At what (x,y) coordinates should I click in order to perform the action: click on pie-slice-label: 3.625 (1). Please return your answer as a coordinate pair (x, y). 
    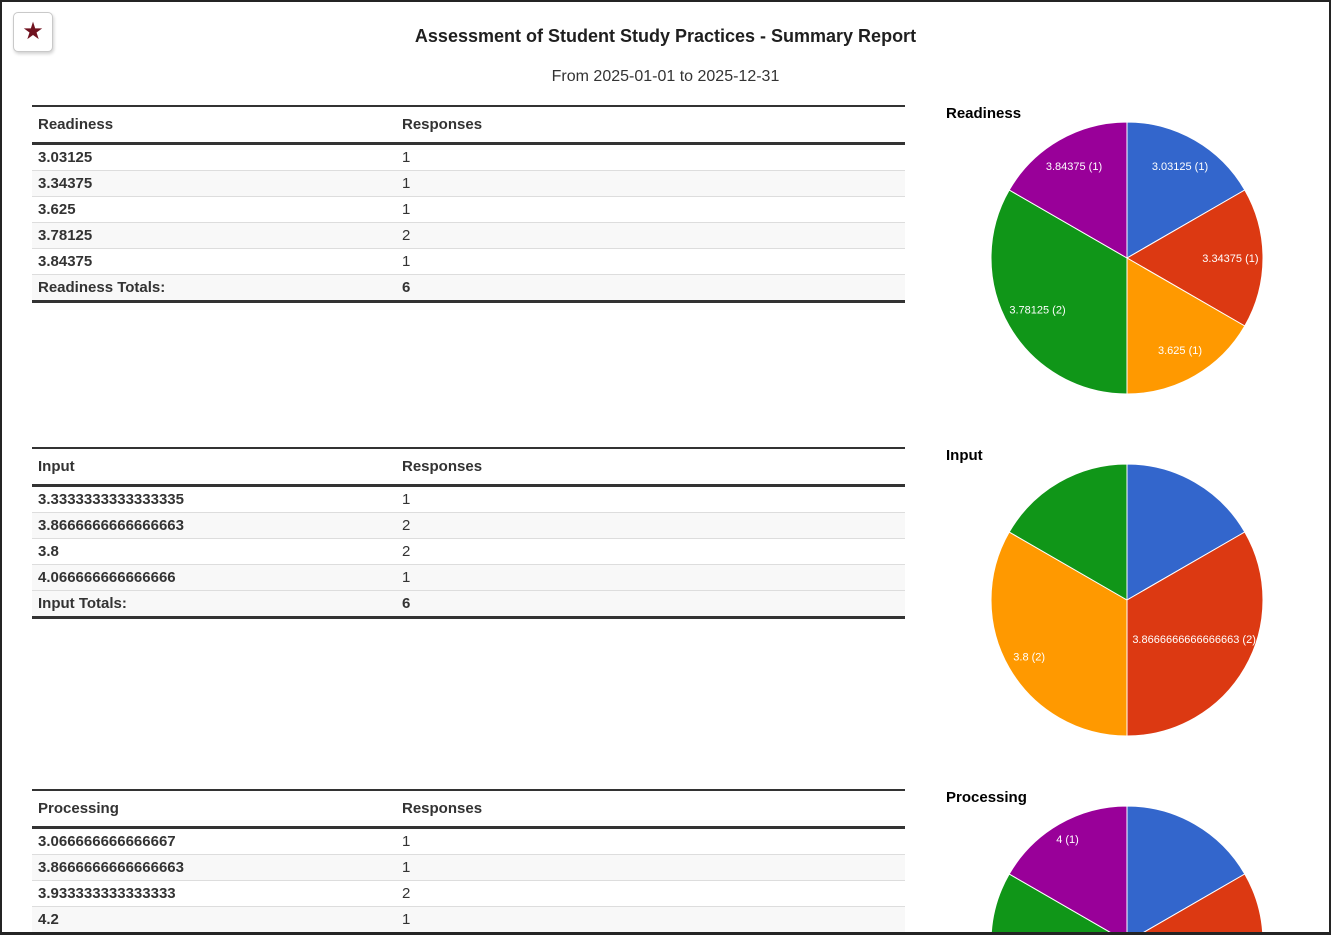
    Looking at the image, I should click on (1180, 351).